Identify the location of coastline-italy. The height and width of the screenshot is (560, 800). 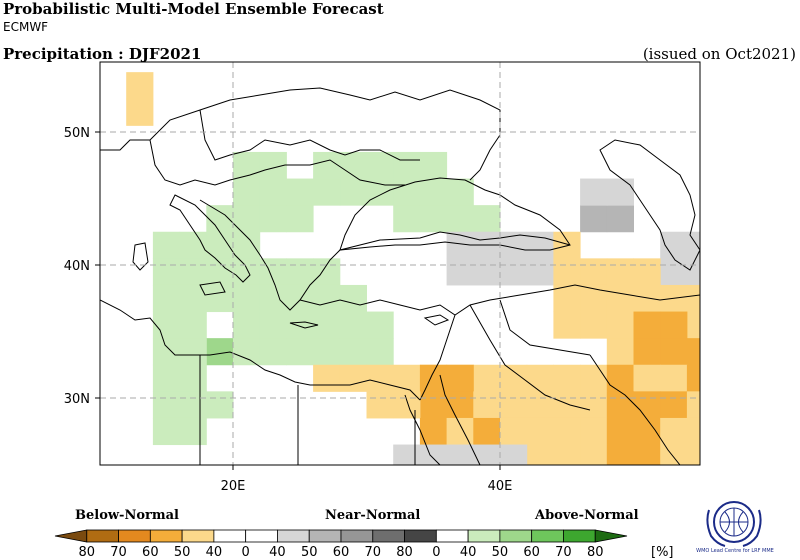
(210, 238).